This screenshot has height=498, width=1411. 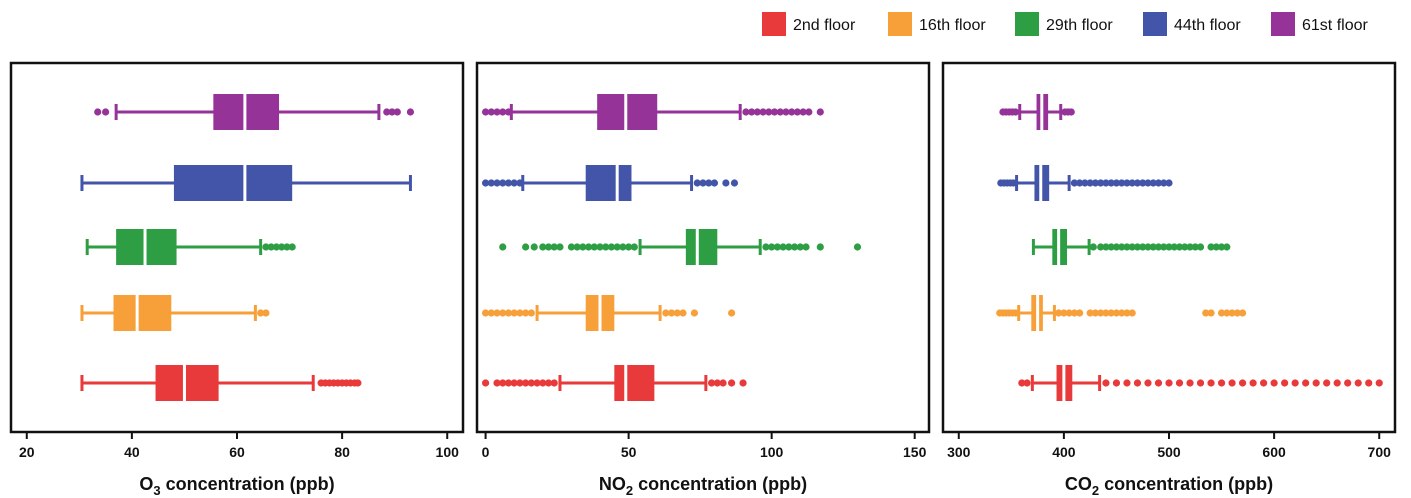 What do you see at coordinates (486, 452) in the screenshot?
I see `x-tick-label: 0` at bounding box center [486, 452].